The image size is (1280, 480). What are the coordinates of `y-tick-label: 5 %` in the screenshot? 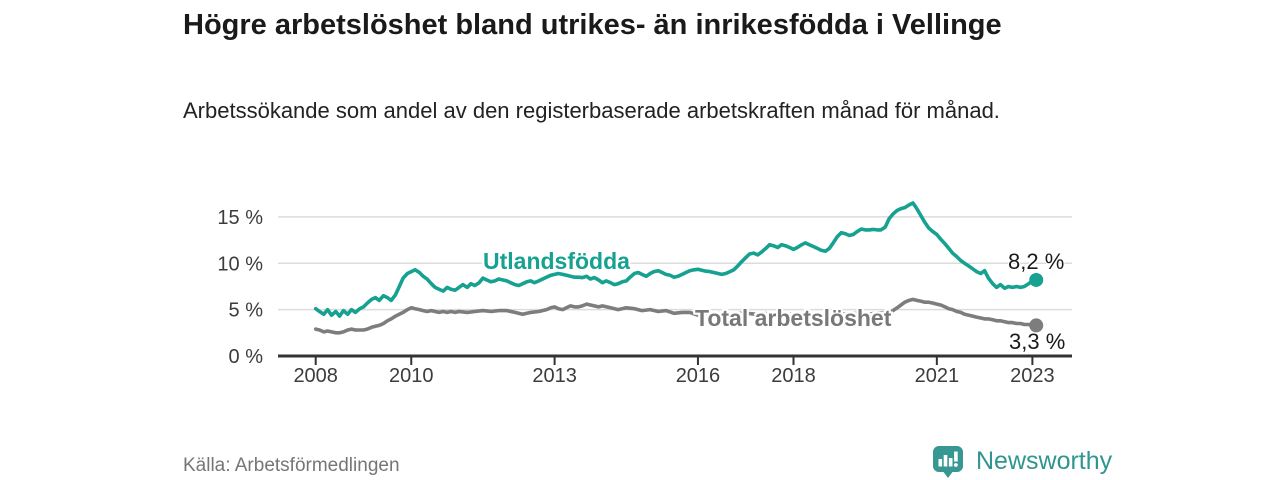 It's located at (246, 311).